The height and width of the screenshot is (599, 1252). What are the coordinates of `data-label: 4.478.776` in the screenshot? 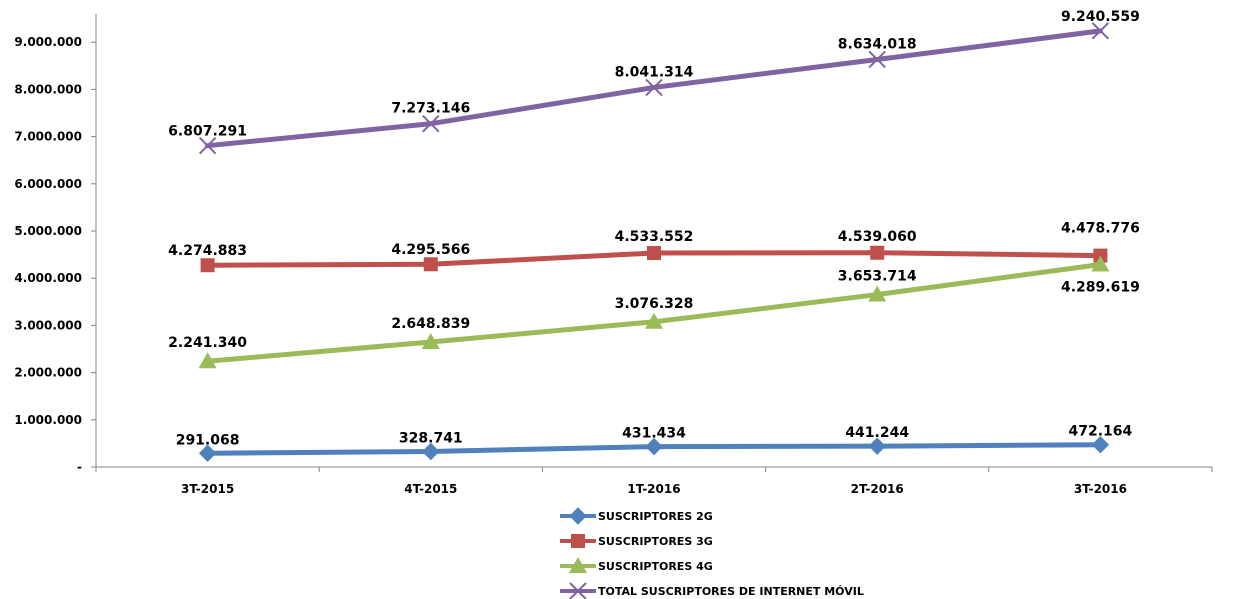 It's located at (1100, 229).